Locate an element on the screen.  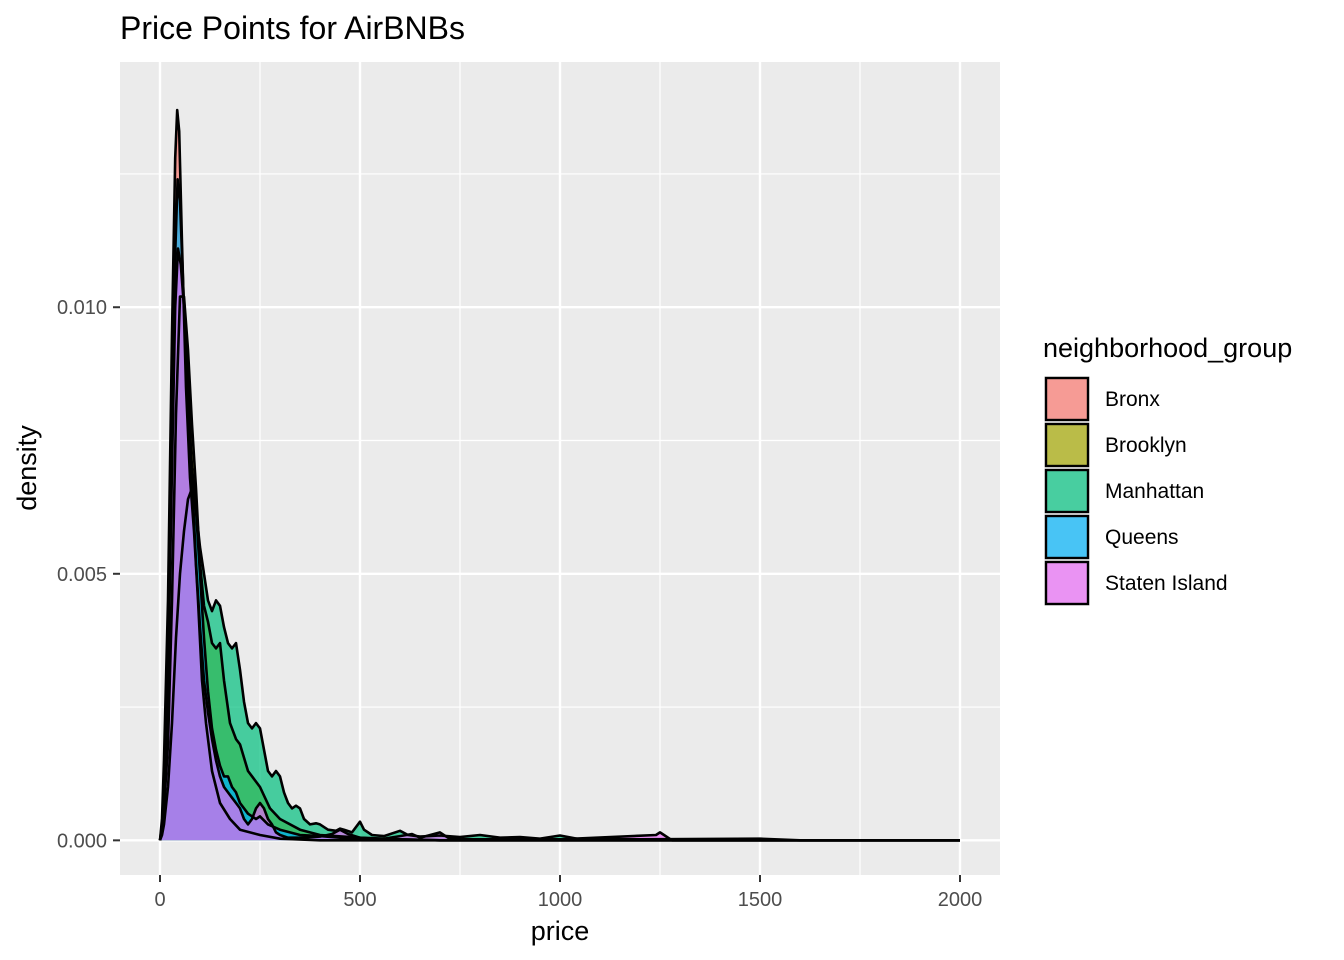
y-tick-label: 0.010 is located at coordinates (82, 308).